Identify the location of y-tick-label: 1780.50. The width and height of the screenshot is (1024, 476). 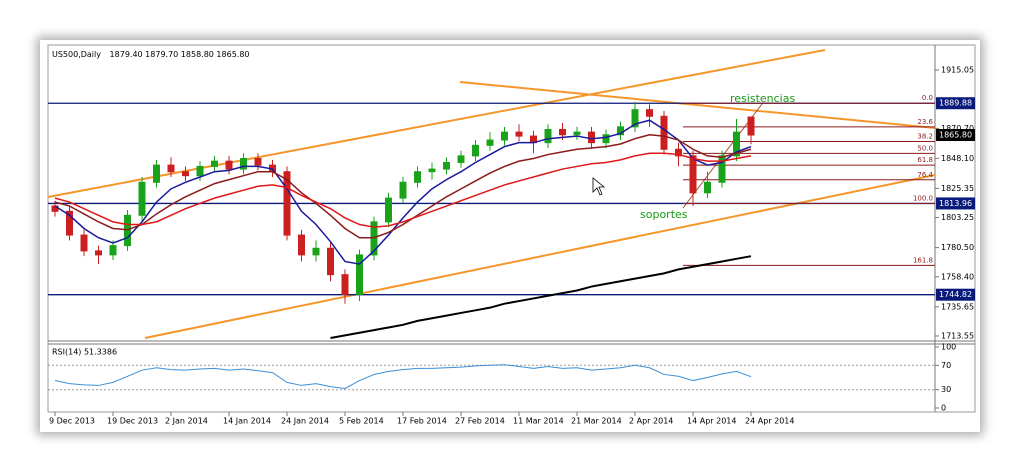
(957, 247).